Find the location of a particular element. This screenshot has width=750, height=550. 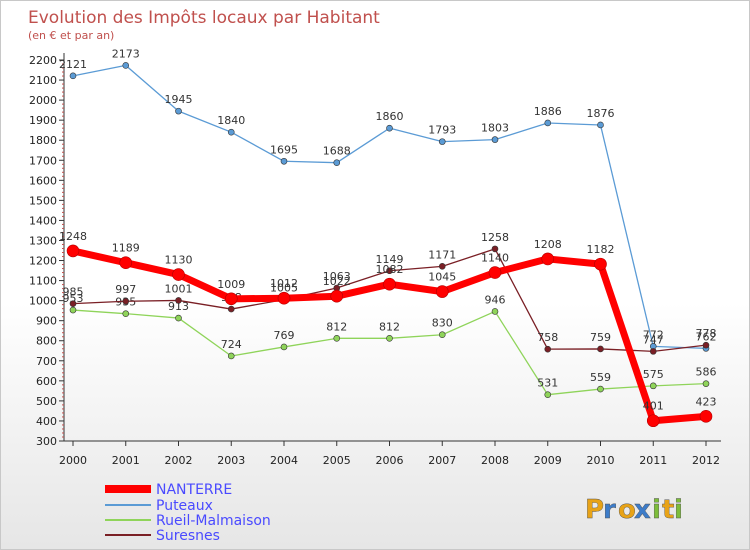

x-tick-label: 2007 is located at coordinates (442, 460).